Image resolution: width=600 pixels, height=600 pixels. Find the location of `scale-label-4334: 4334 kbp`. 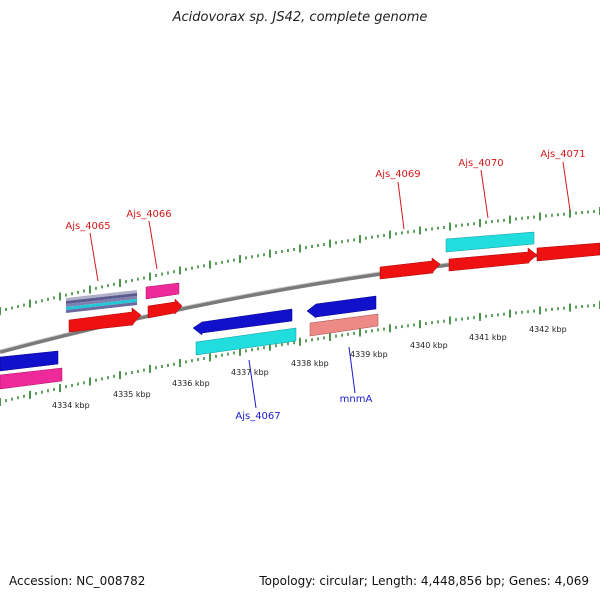

scale-label-4334: 4334 kbp is located at coordinates (71, 405).